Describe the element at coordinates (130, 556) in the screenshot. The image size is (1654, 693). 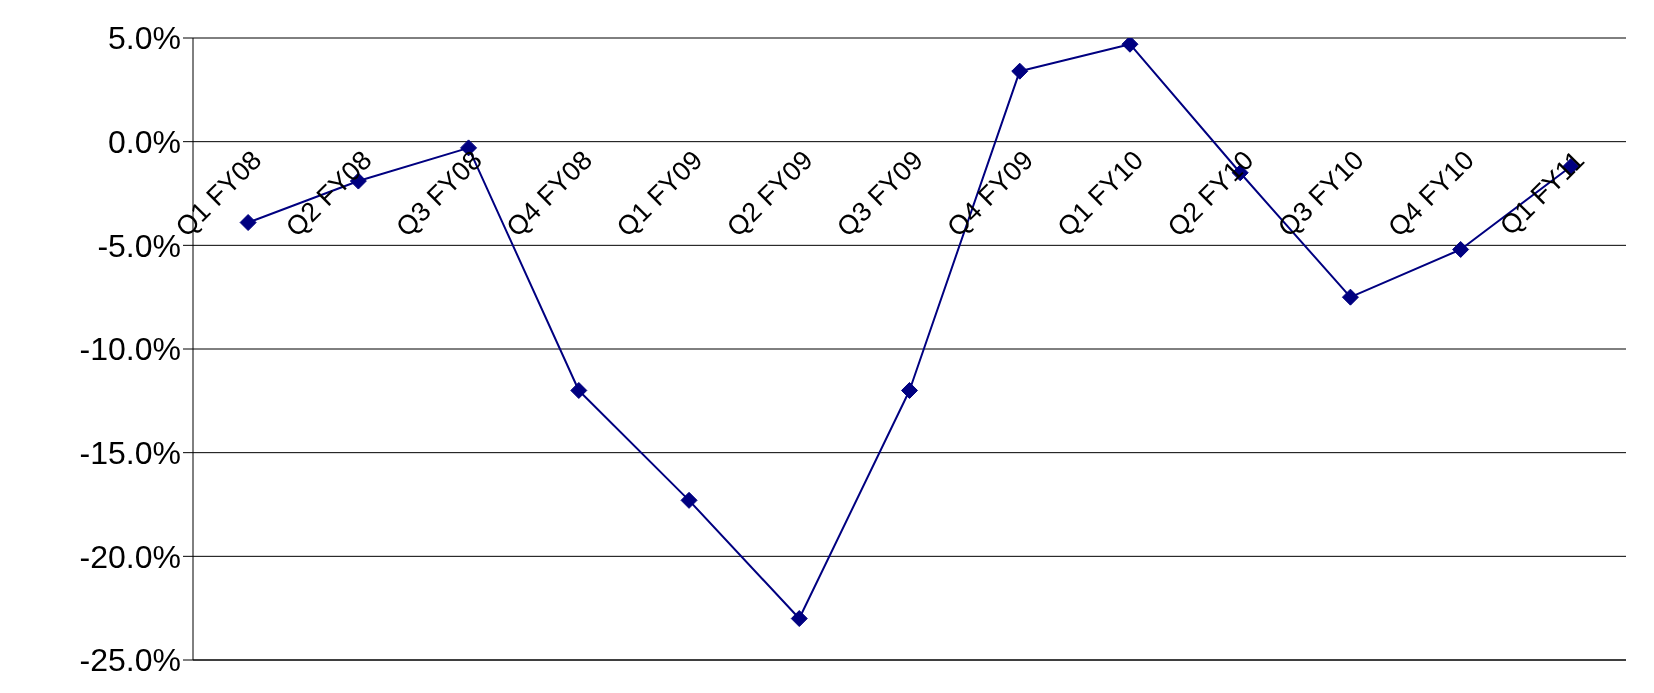
I see `y-tick-label: -20.0%` at that location.